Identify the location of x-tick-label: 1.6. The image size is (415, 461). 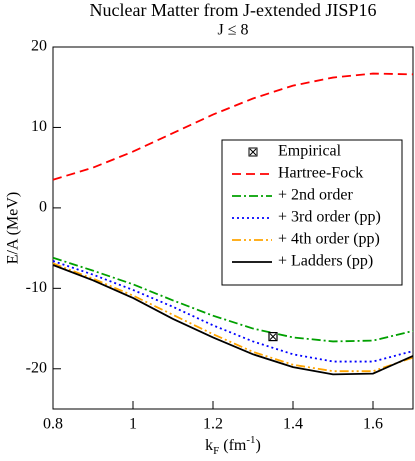
(373, 424).